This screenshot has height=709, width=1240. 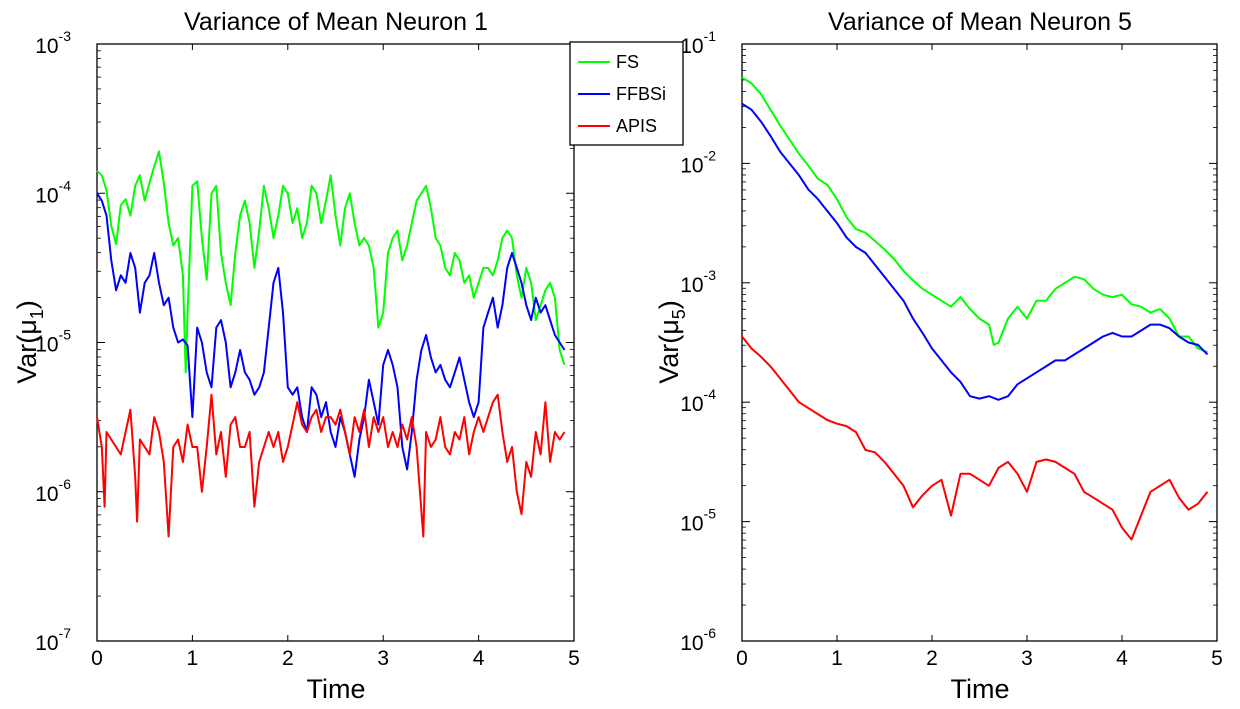 What do you see at coordinates (698, 43) in the screenshot?
I see `y-tick-label: 10⁻¹` at bounding box center [698, 43].